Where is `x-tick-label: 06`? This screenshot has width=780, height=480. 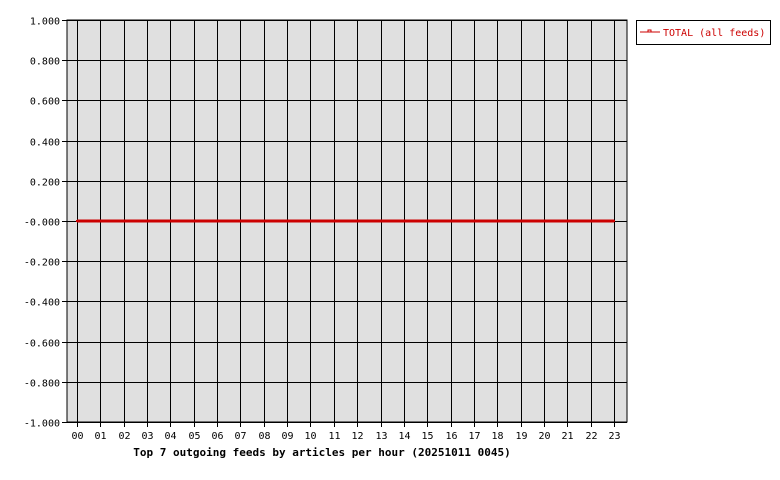
x-tick-label: 06 is located at coordinates (217, 436).